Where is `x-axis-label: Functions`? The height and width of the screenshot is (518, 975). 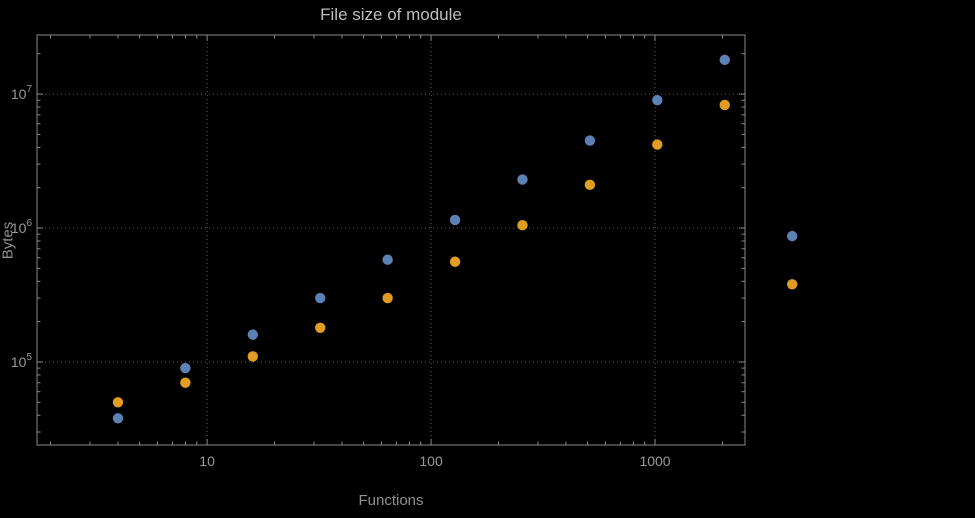
x-axis-label: Functions is located at coordinates (391, 500).